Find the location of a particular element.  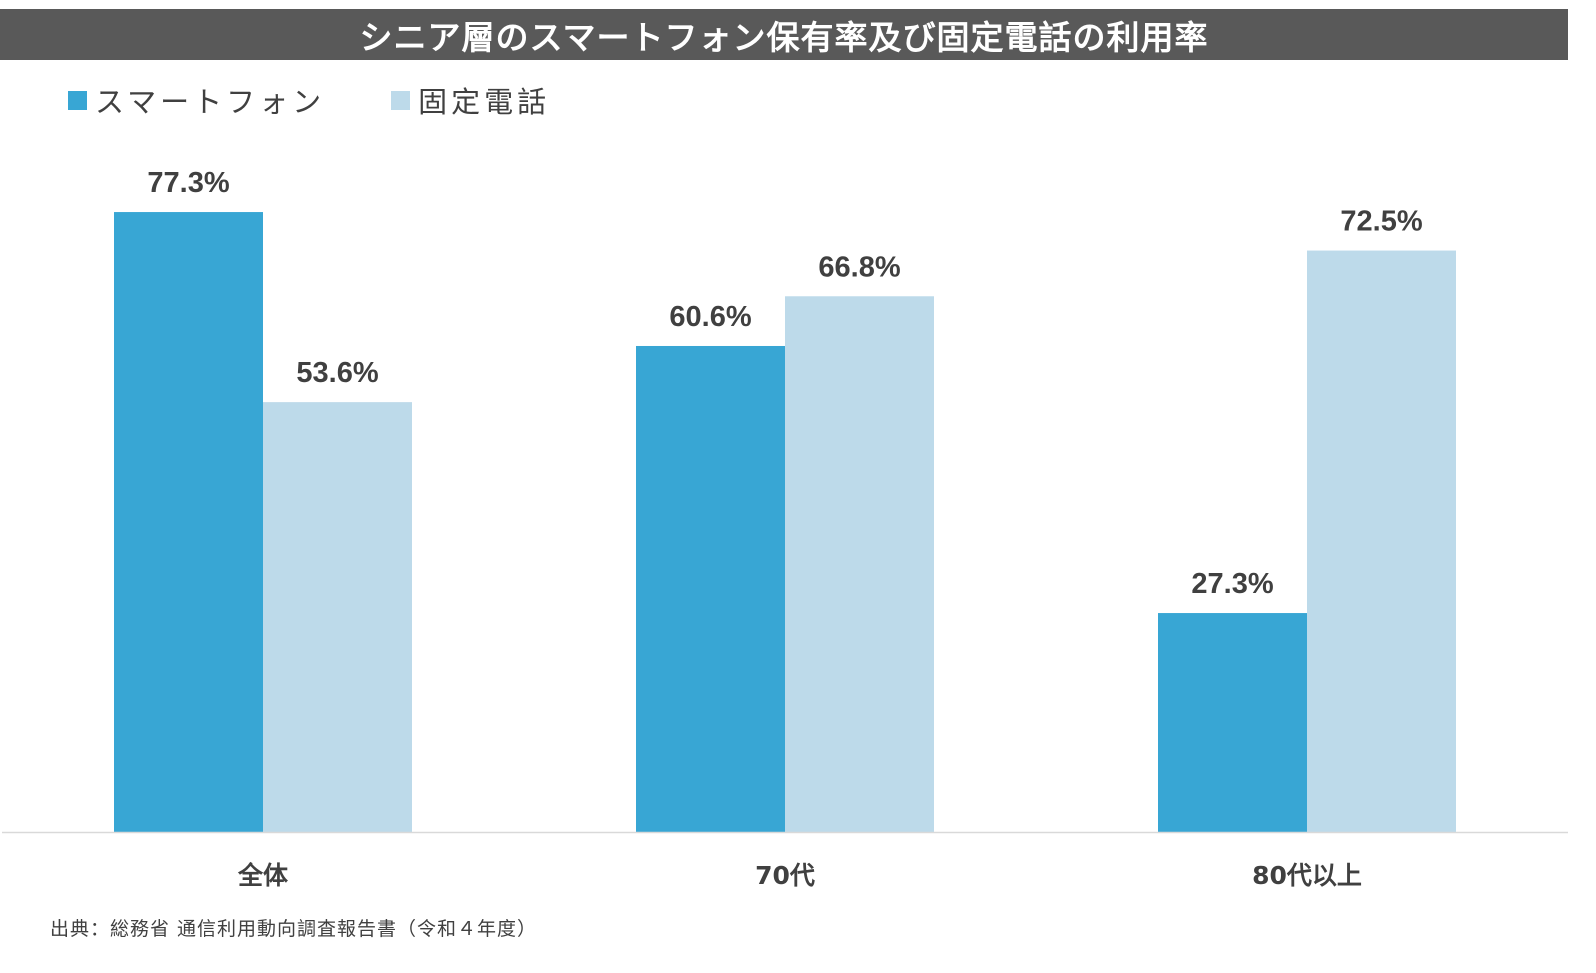

legend-item-landline: 固定電話 is located at coordinates (470, 100).